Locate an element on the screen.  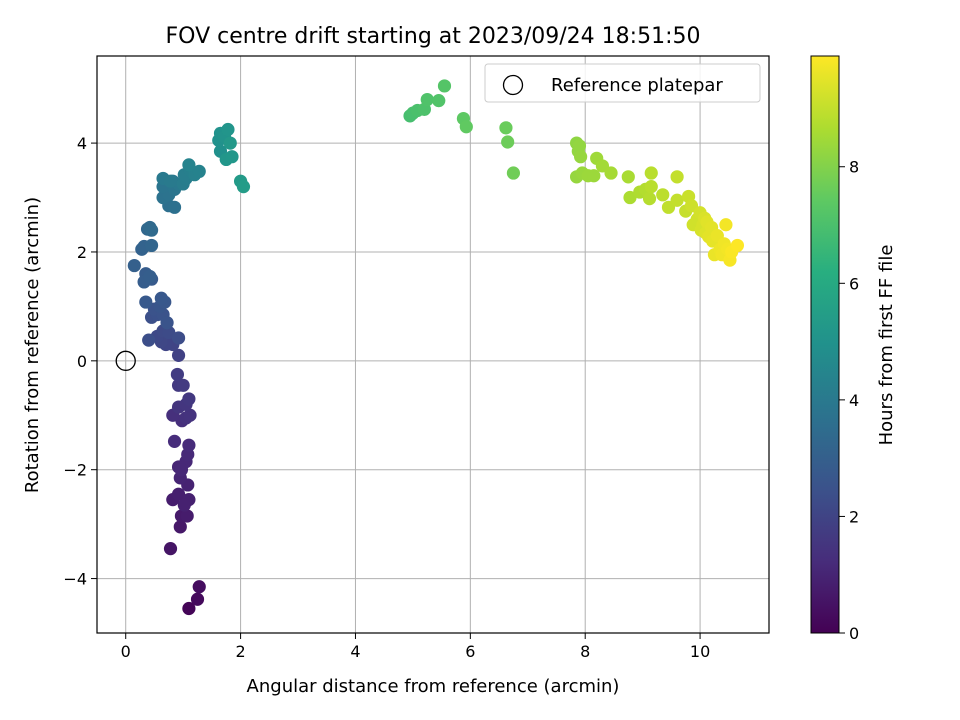
colorbar: 0 2 4 6 8 Hours from first FF file is located at coordinates (853, 349).